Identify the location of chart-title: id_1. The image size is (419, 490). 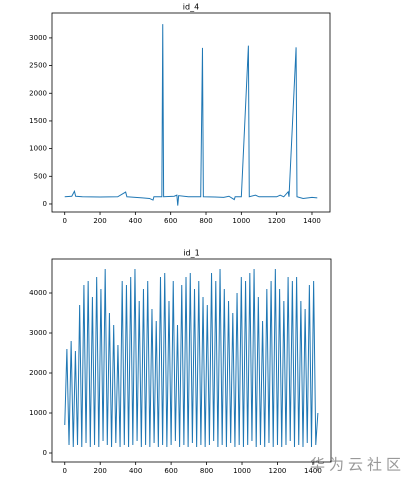
(191, 253).